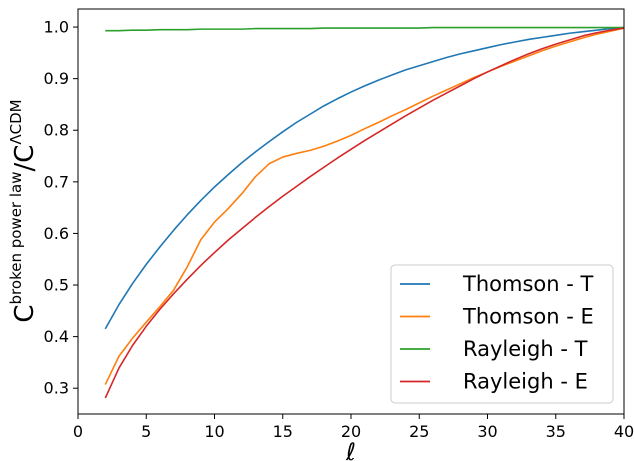 This screenshot has width=634, height=461. I want to click on y-tick-label: 0.7, so click(56, 181).